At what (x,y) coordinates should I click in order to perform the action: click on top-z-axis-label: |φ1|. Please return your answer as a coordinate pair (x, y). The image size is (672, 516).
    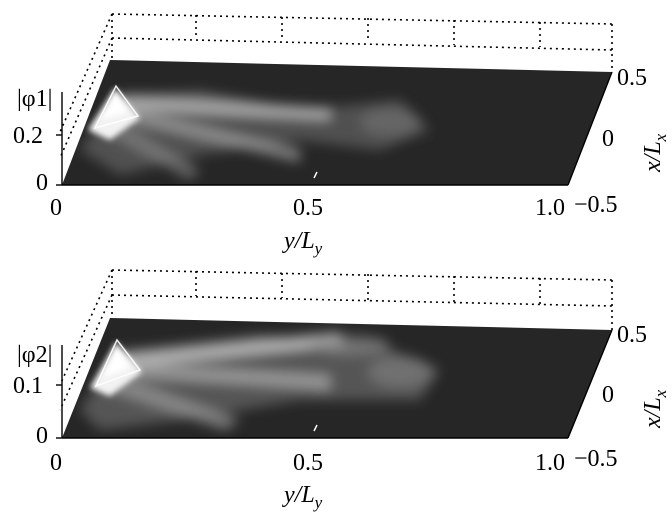
    Looking at the image, I should click on (34, 99).